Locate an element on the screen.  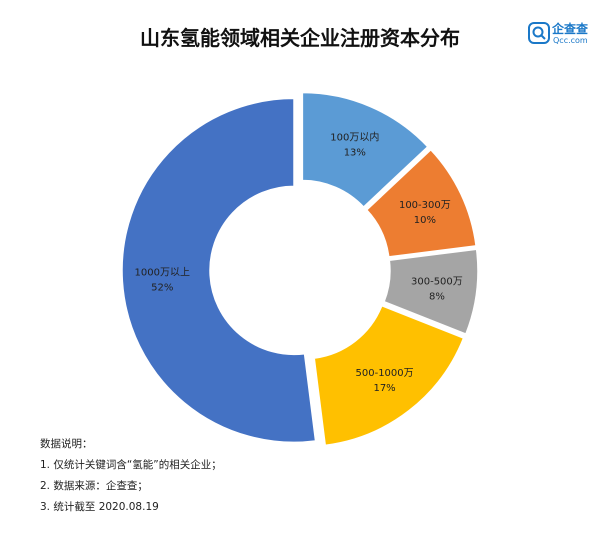
logo-name: 企查查 is located at coordinates (570, 29).